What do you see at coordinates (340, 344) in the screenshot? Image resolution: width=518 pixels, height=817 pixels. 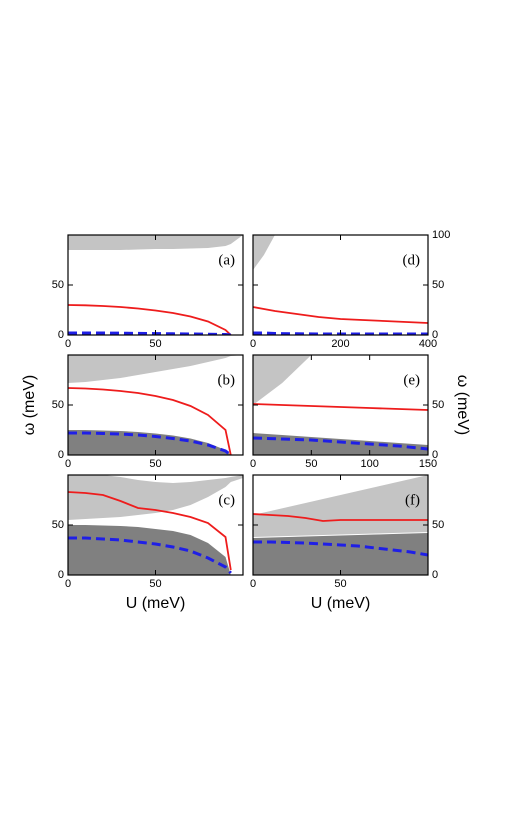 I see `x-tick-label: 200` at bounding box center [340, 344].